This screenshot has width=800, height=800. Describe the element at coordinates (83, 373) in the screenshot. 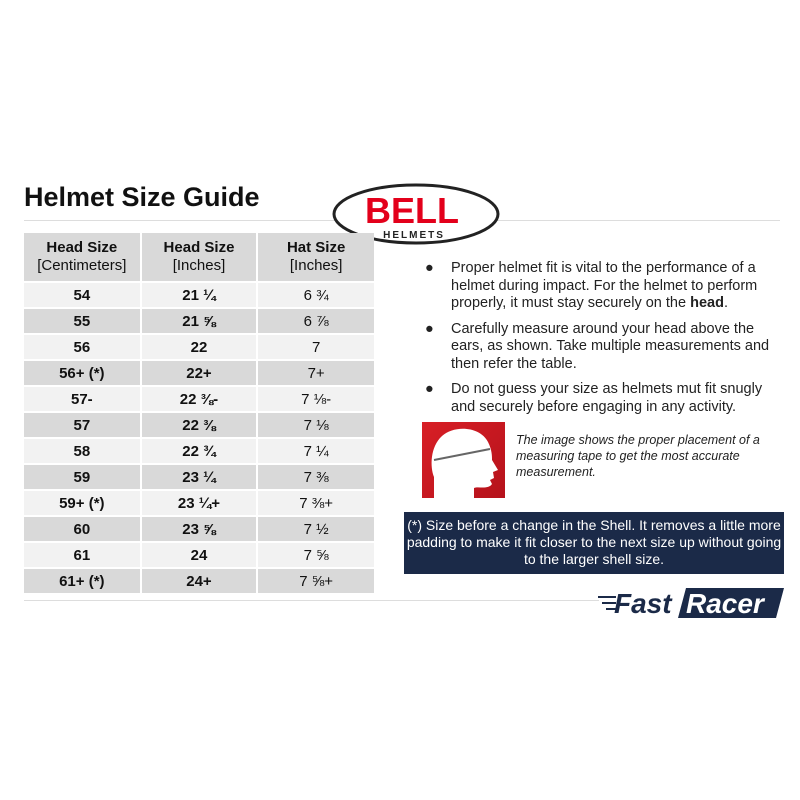

I see `table-cell: 56+ (*)` at that location.